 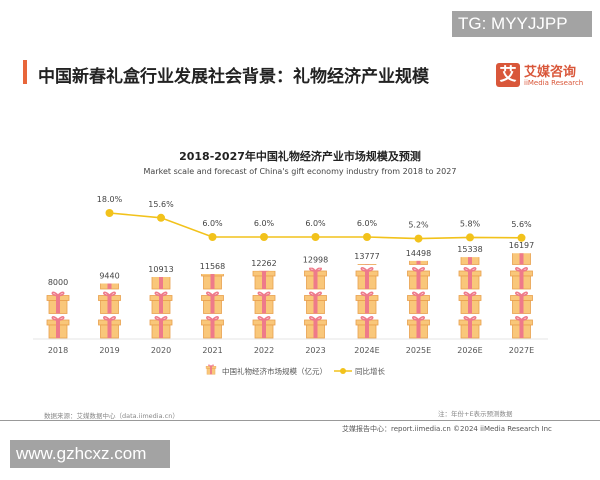 I want to click on bar-value-label: 12262, so click(x=263, y=263).